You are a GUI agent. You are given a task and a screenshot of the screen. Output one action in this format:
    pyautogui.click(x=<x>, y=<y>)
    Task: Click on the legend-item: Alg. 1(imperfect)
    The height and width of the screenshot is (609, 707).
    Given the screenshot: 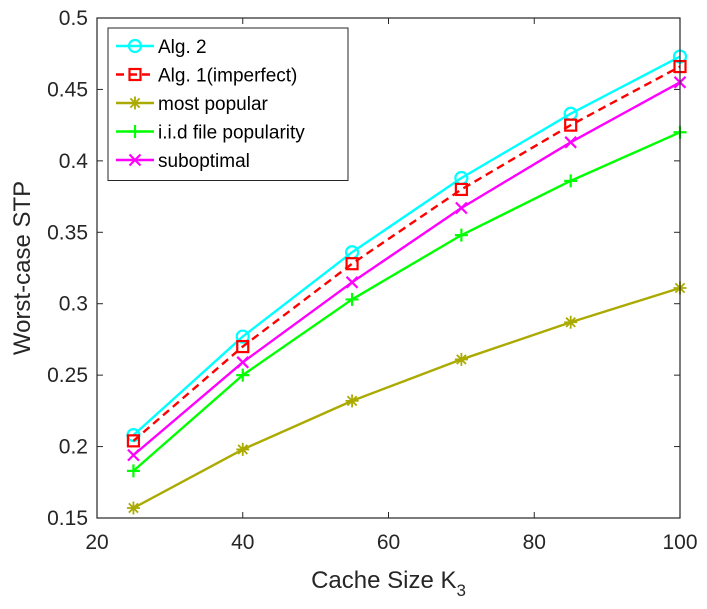 What is the action you would take?
    pyautogui.click(x=206, y=76)
    